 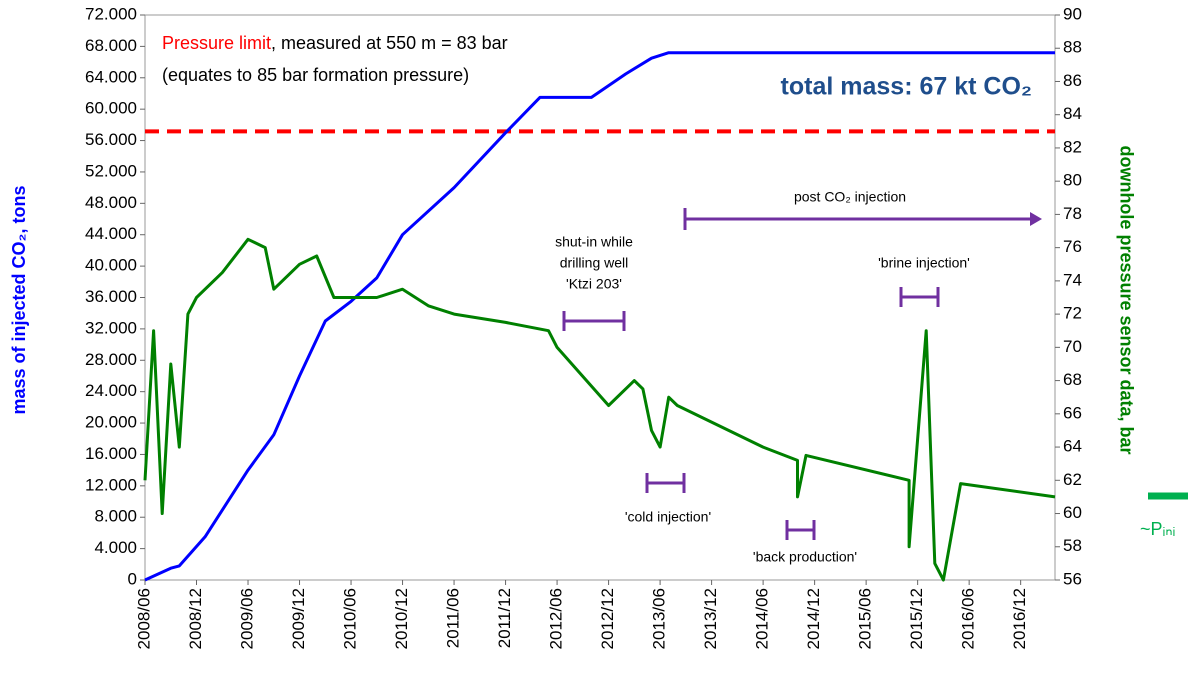 What do you see at coordinates (1072, 246) in the screenshot?
I see `y2-tick-label: 76` at bounding box center [1072, 246].